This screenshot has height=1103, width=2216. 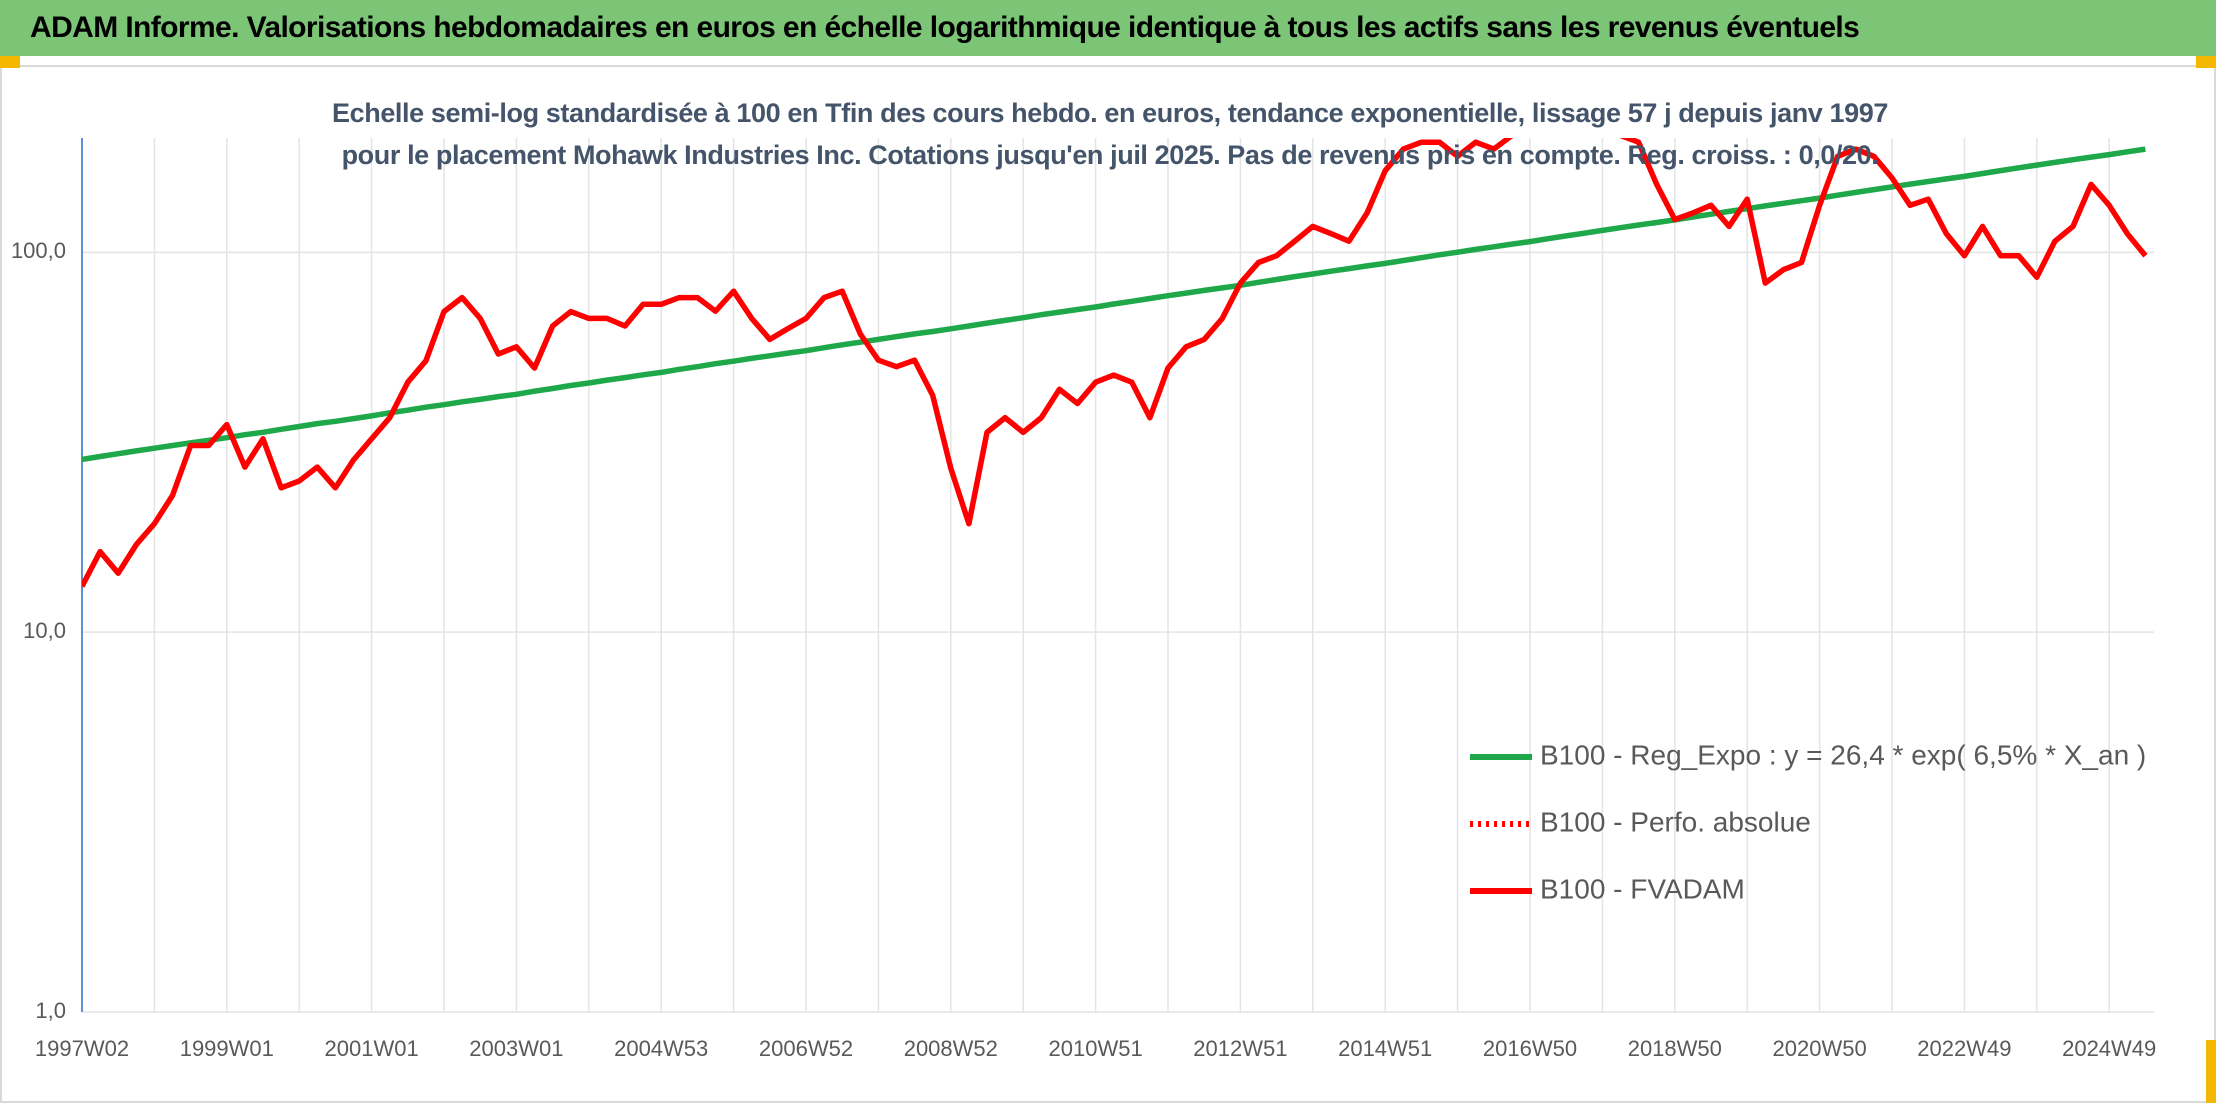 I want to click on x-tick-label: 2016W50, so click(x=1530, y=1048).